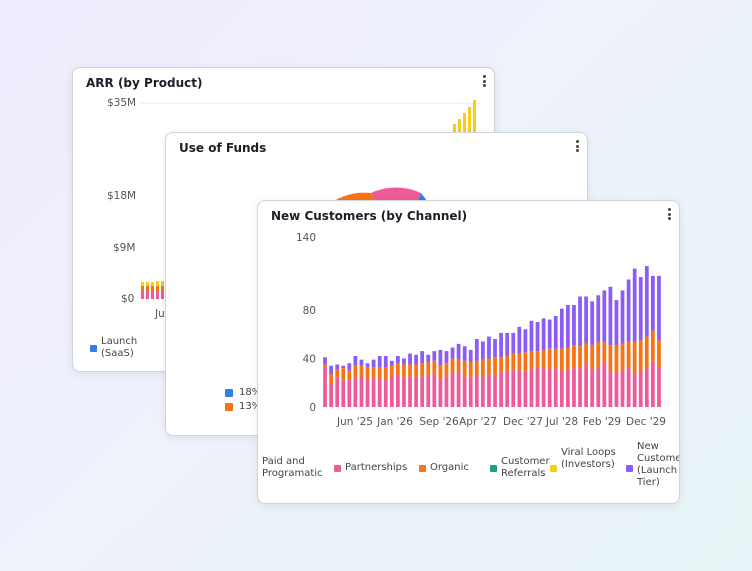  Describe the element at coordinates (376, 467) in the screenshot. I see `customers-legend-label: Partnerships` at that location.